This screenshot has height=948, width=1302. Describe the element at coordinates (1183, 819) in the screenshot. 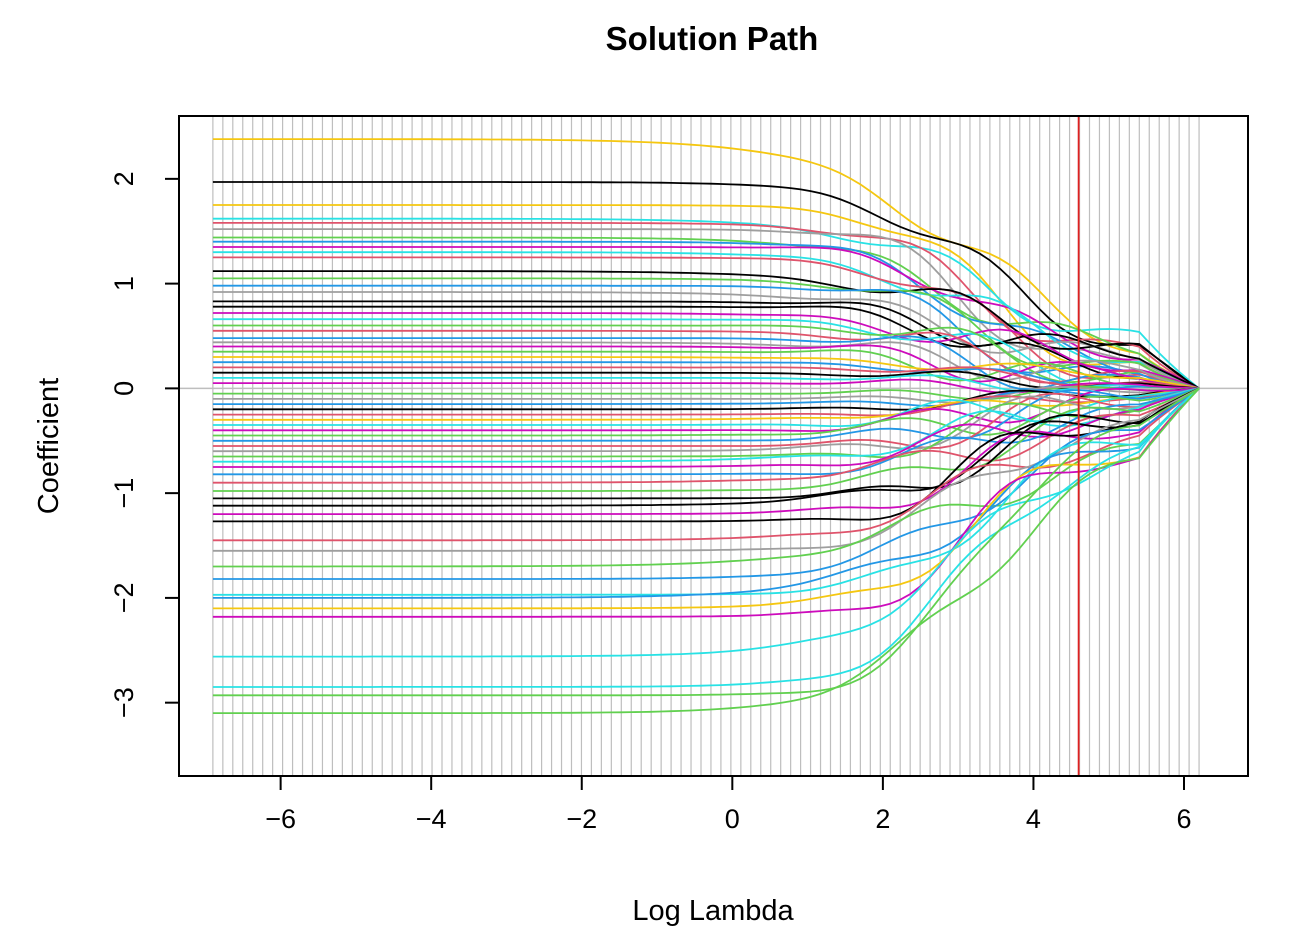

I see `x-tick-label: 6` at that location.